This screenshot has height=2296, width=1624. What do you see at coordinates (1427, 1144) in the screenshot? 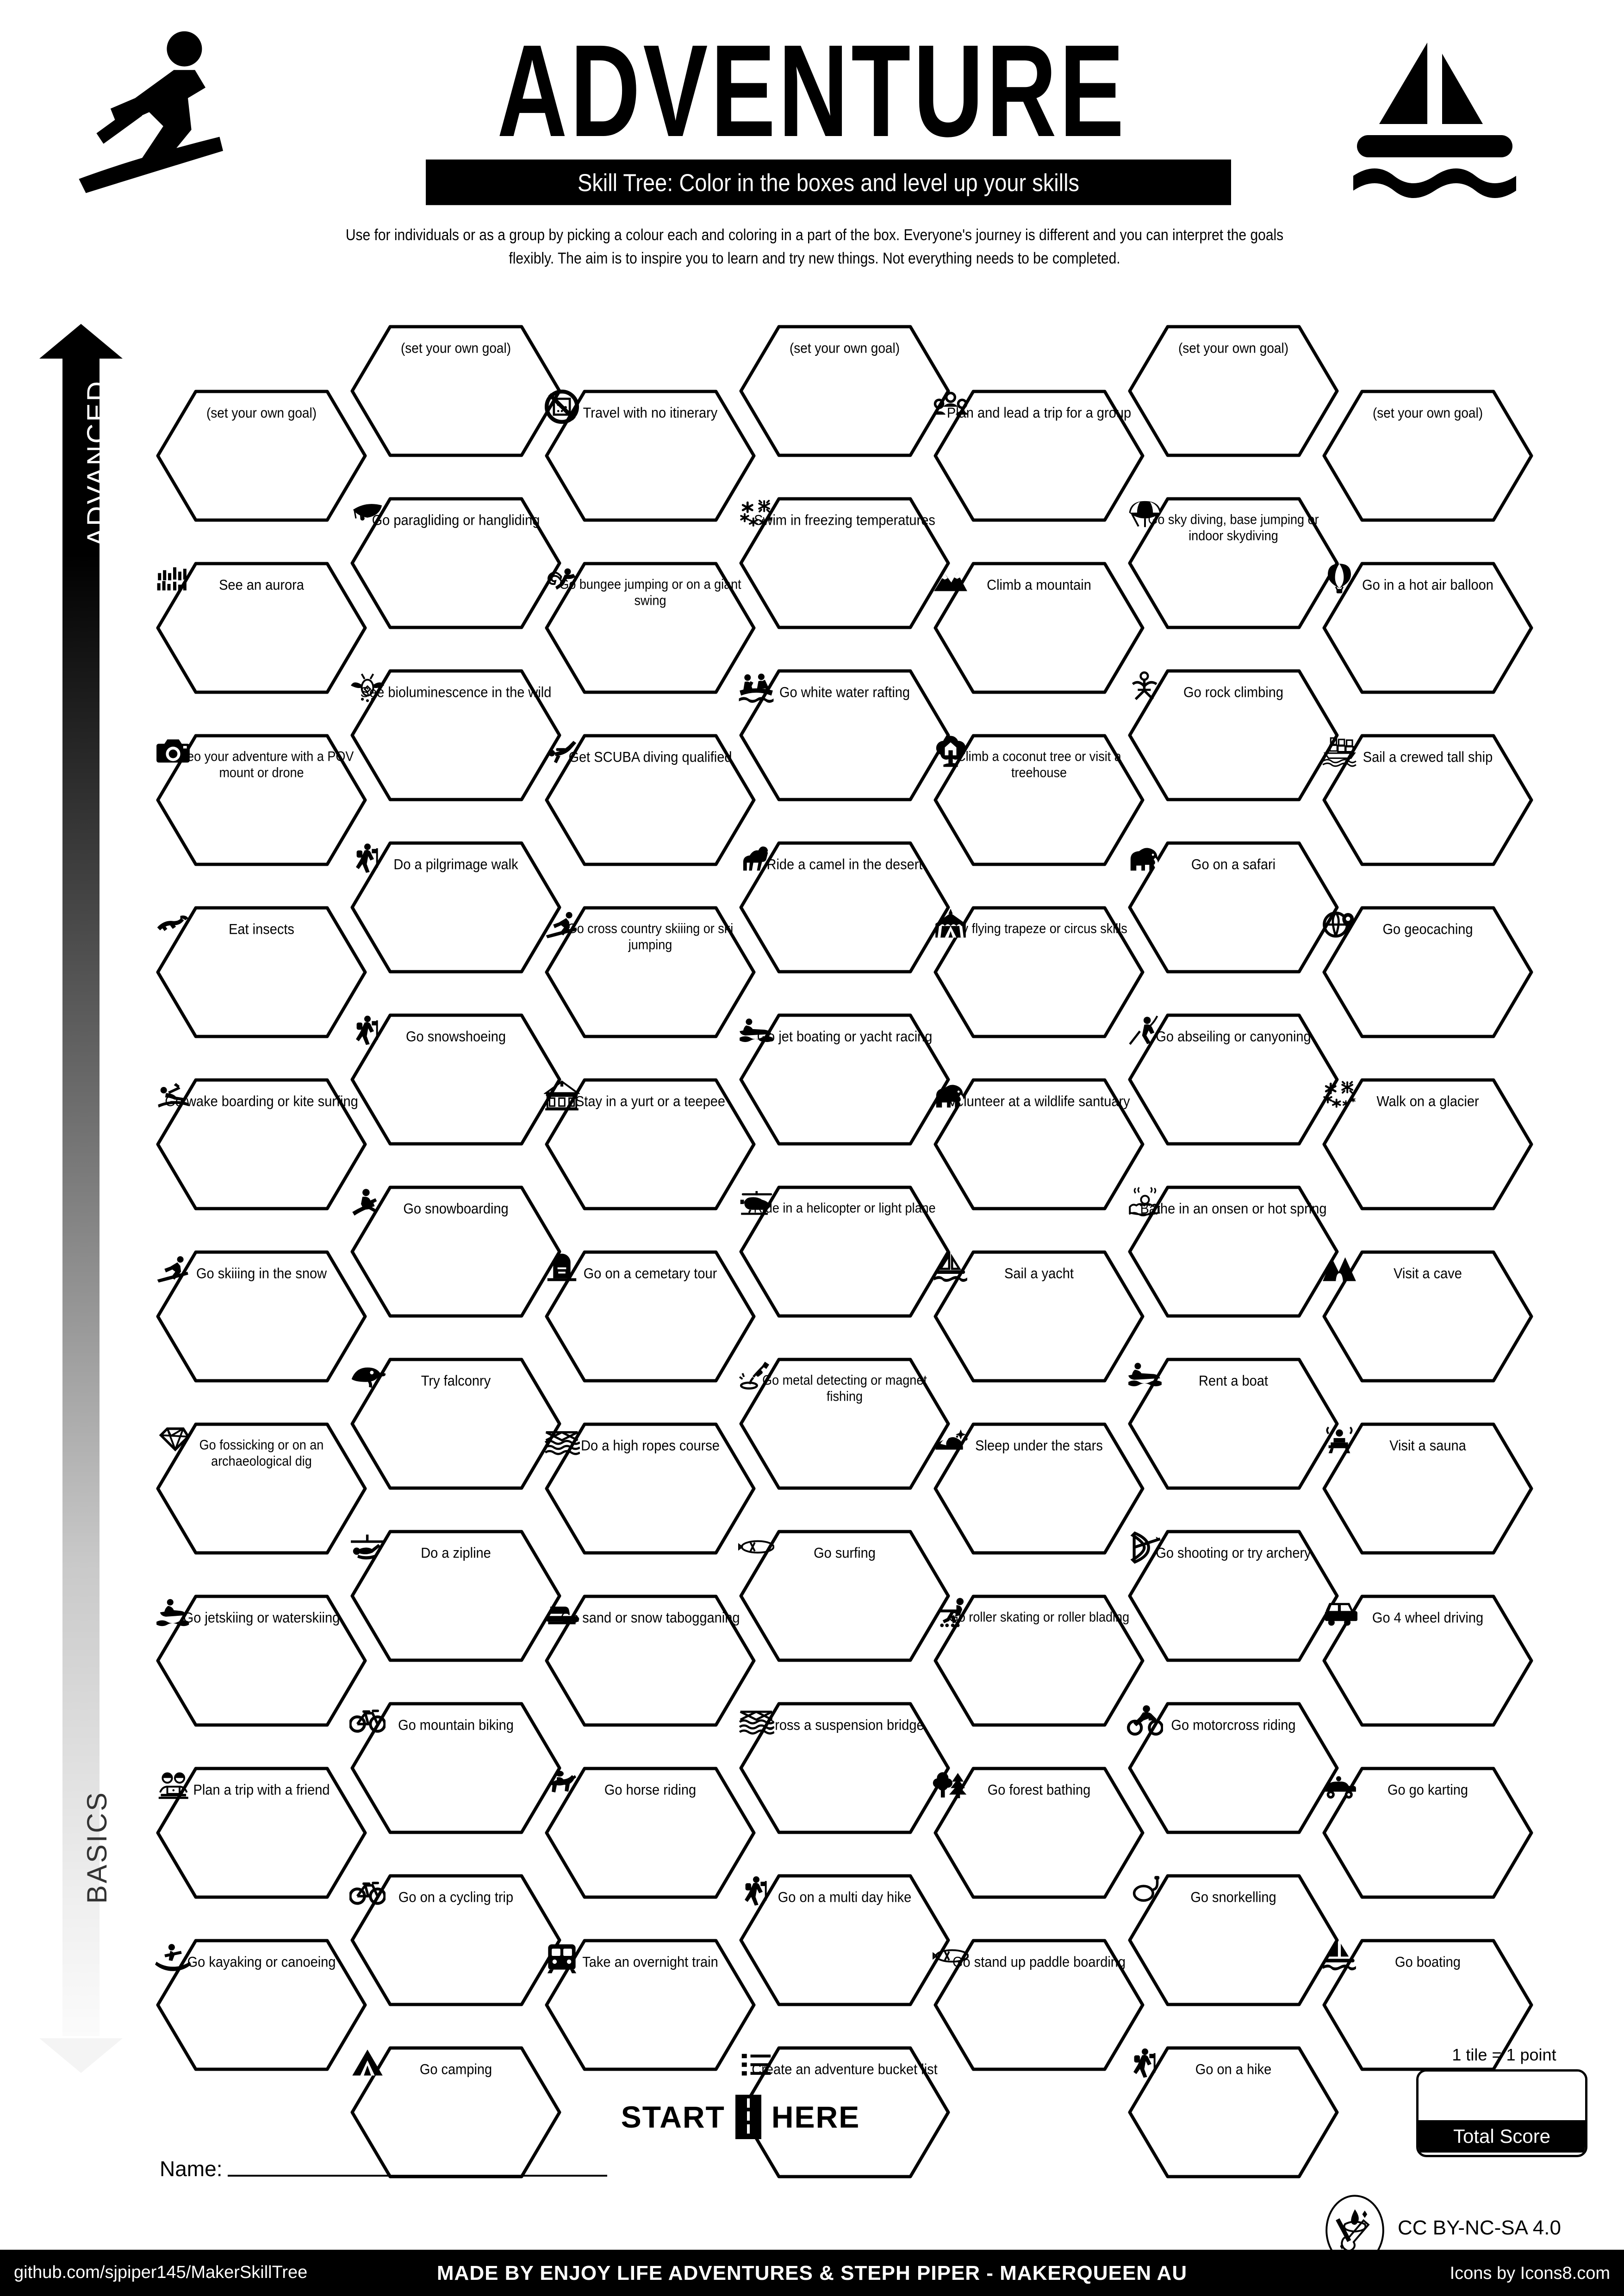
I see `skill-tile: Walk on a glacier` at bounding box center [1427, 1144].